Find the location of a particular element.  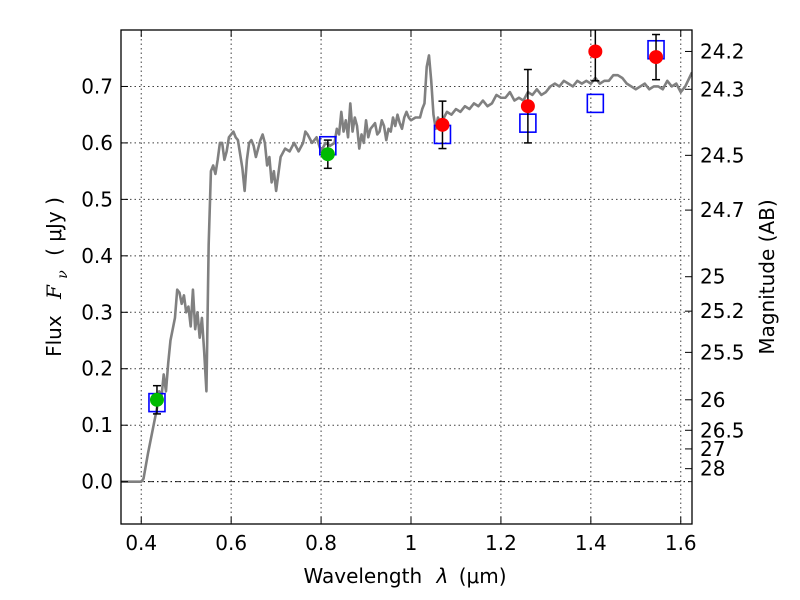

magnitude-tick-label: 25.2 is located at coordinates (722, 311).